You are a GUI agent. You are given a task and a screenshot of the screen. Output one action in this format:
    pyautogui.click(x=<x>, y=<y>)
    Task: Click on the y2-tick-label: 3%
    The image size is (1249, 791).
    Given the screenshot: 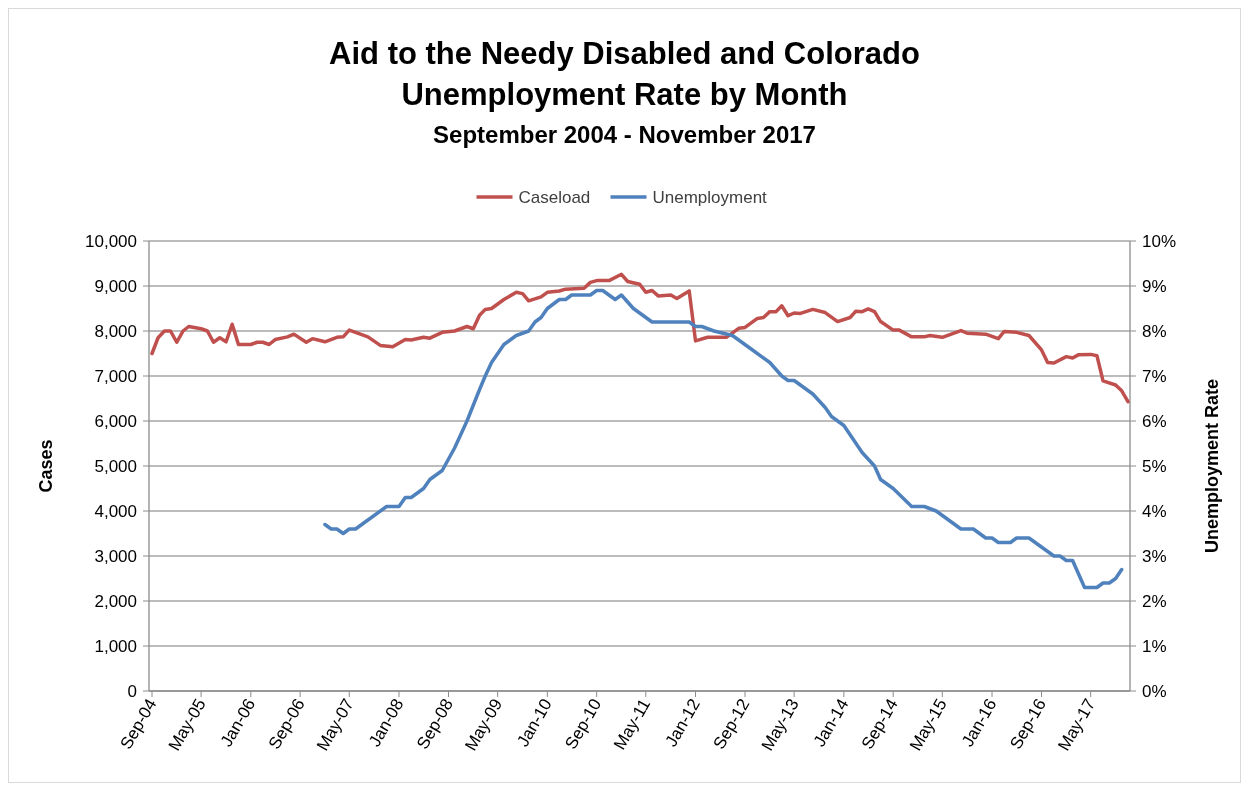 What is the action you would take?
    pyautogui.click(x=1154, y=556)
    